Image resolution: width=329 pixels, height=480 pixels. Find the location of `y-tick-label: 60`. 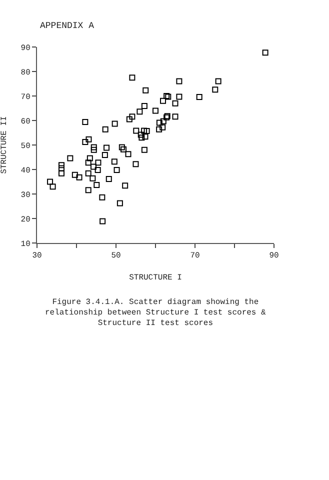

y-tick-label: 60 is located at coordinates (25, 121).